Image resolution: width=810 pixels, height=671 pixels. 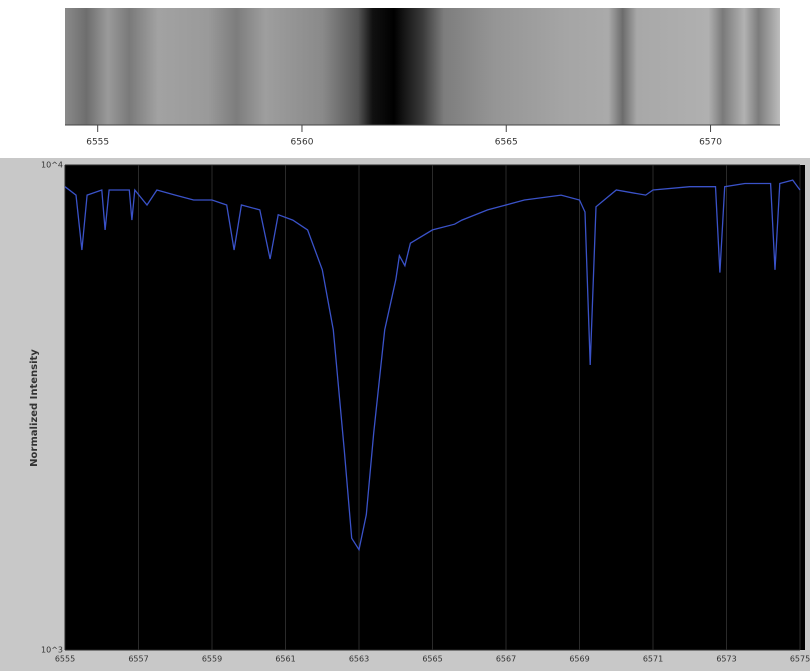 I want to click on y-tick-label: 10^3, so click(x=52, y=650).